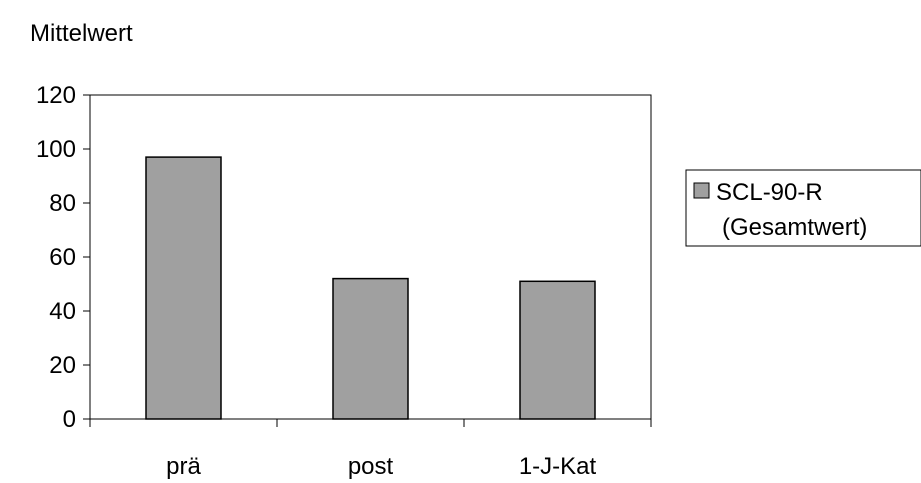 The height and width of the screenshot is (483, 921). What do you see at coordinates (769, 192) in the screenshot?
I see `legend-label-line-1: SCL-90-R` at bounding box center [769, 192].